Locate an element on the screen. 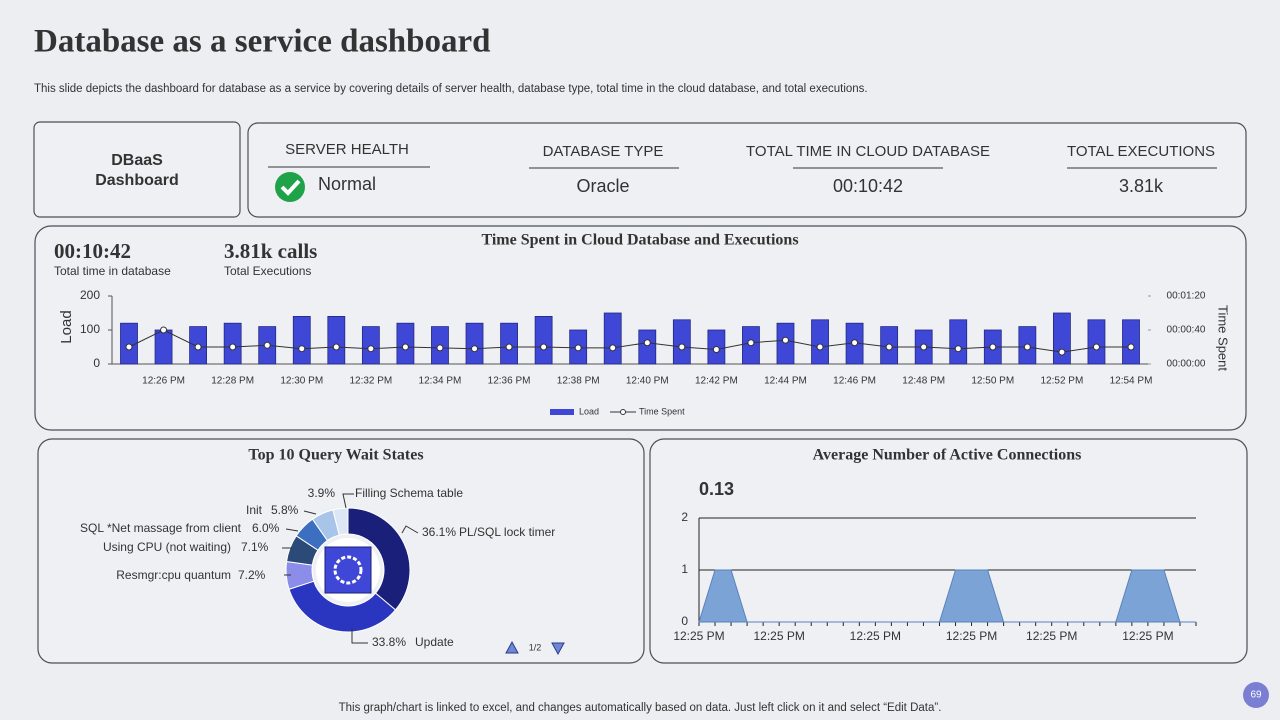 Image resolution: width=1280 pixels, height=720 pixels. slice-name-label: Resmgr:cpu quantum is located at coordinates (173, 575).